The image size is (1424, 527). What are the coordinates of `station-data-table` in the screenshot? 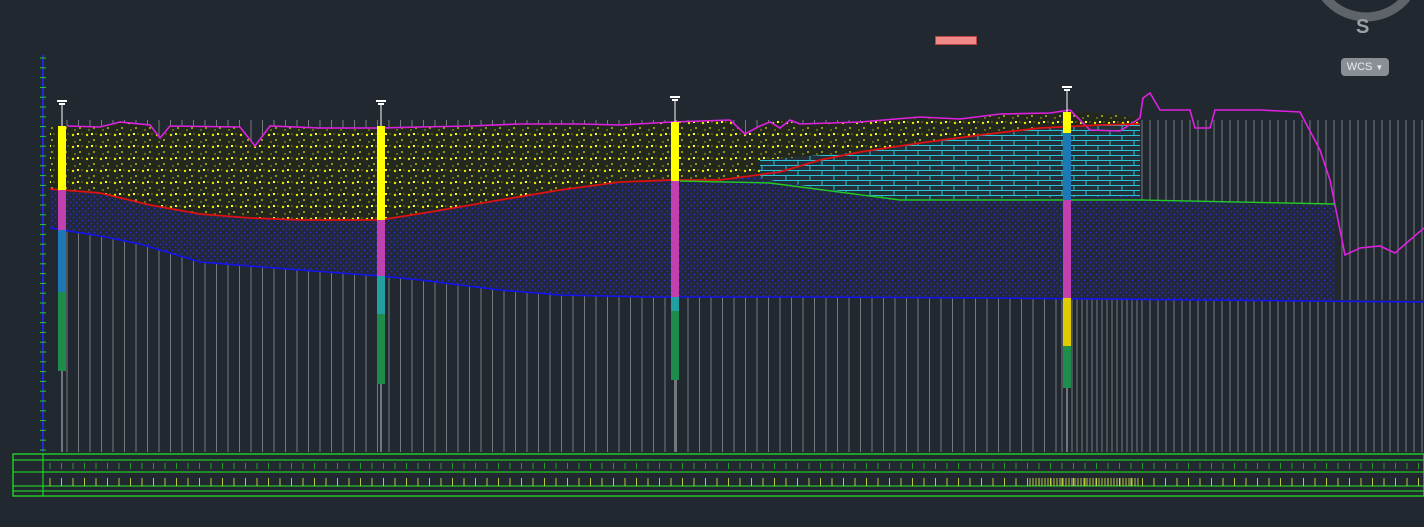 It's located at (718, 475).